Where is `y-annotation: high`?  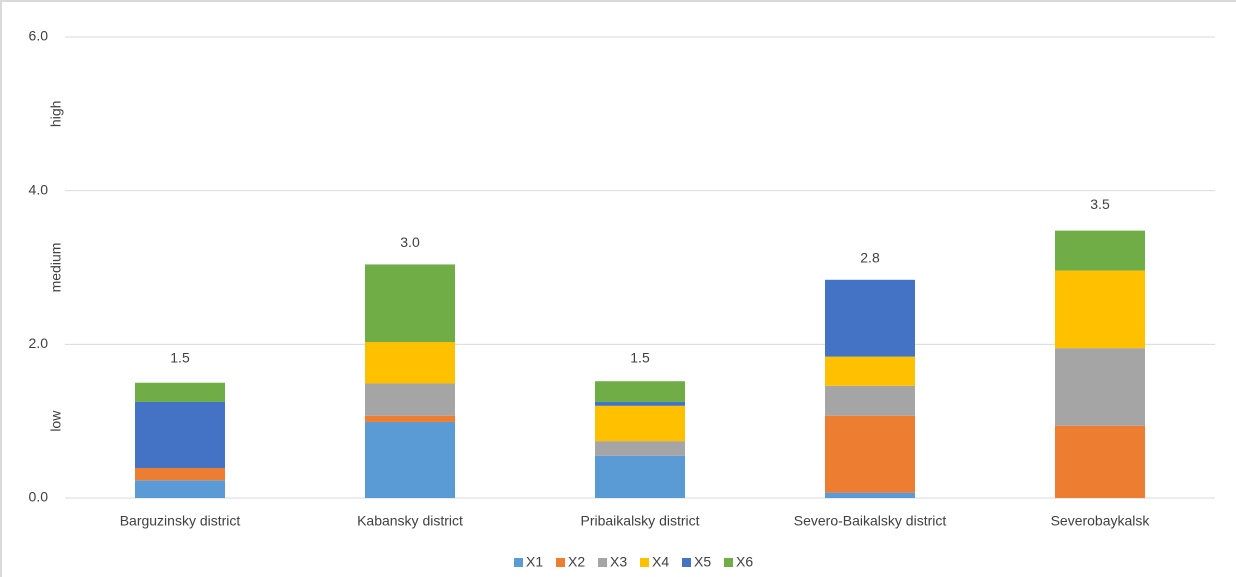 y-annotation: high is located at coordinates (56, 114).